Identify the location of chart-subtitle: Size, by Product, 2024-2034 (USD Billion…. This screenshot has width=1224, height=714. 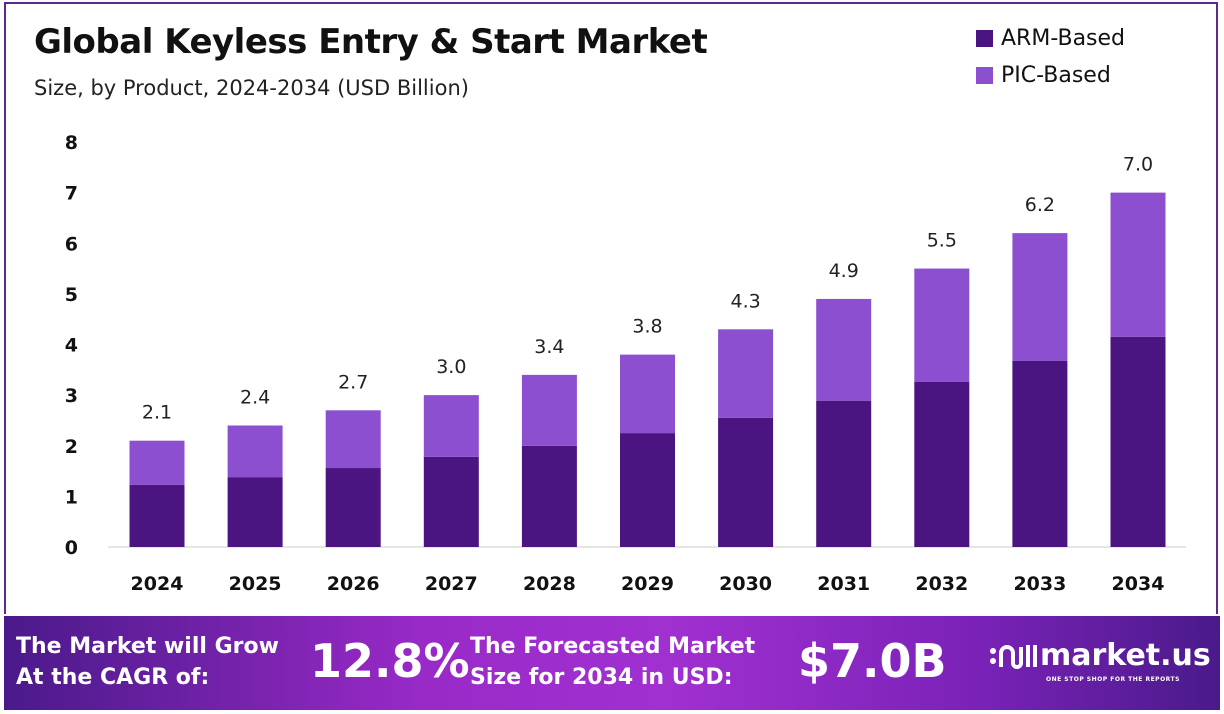
(251, 88).